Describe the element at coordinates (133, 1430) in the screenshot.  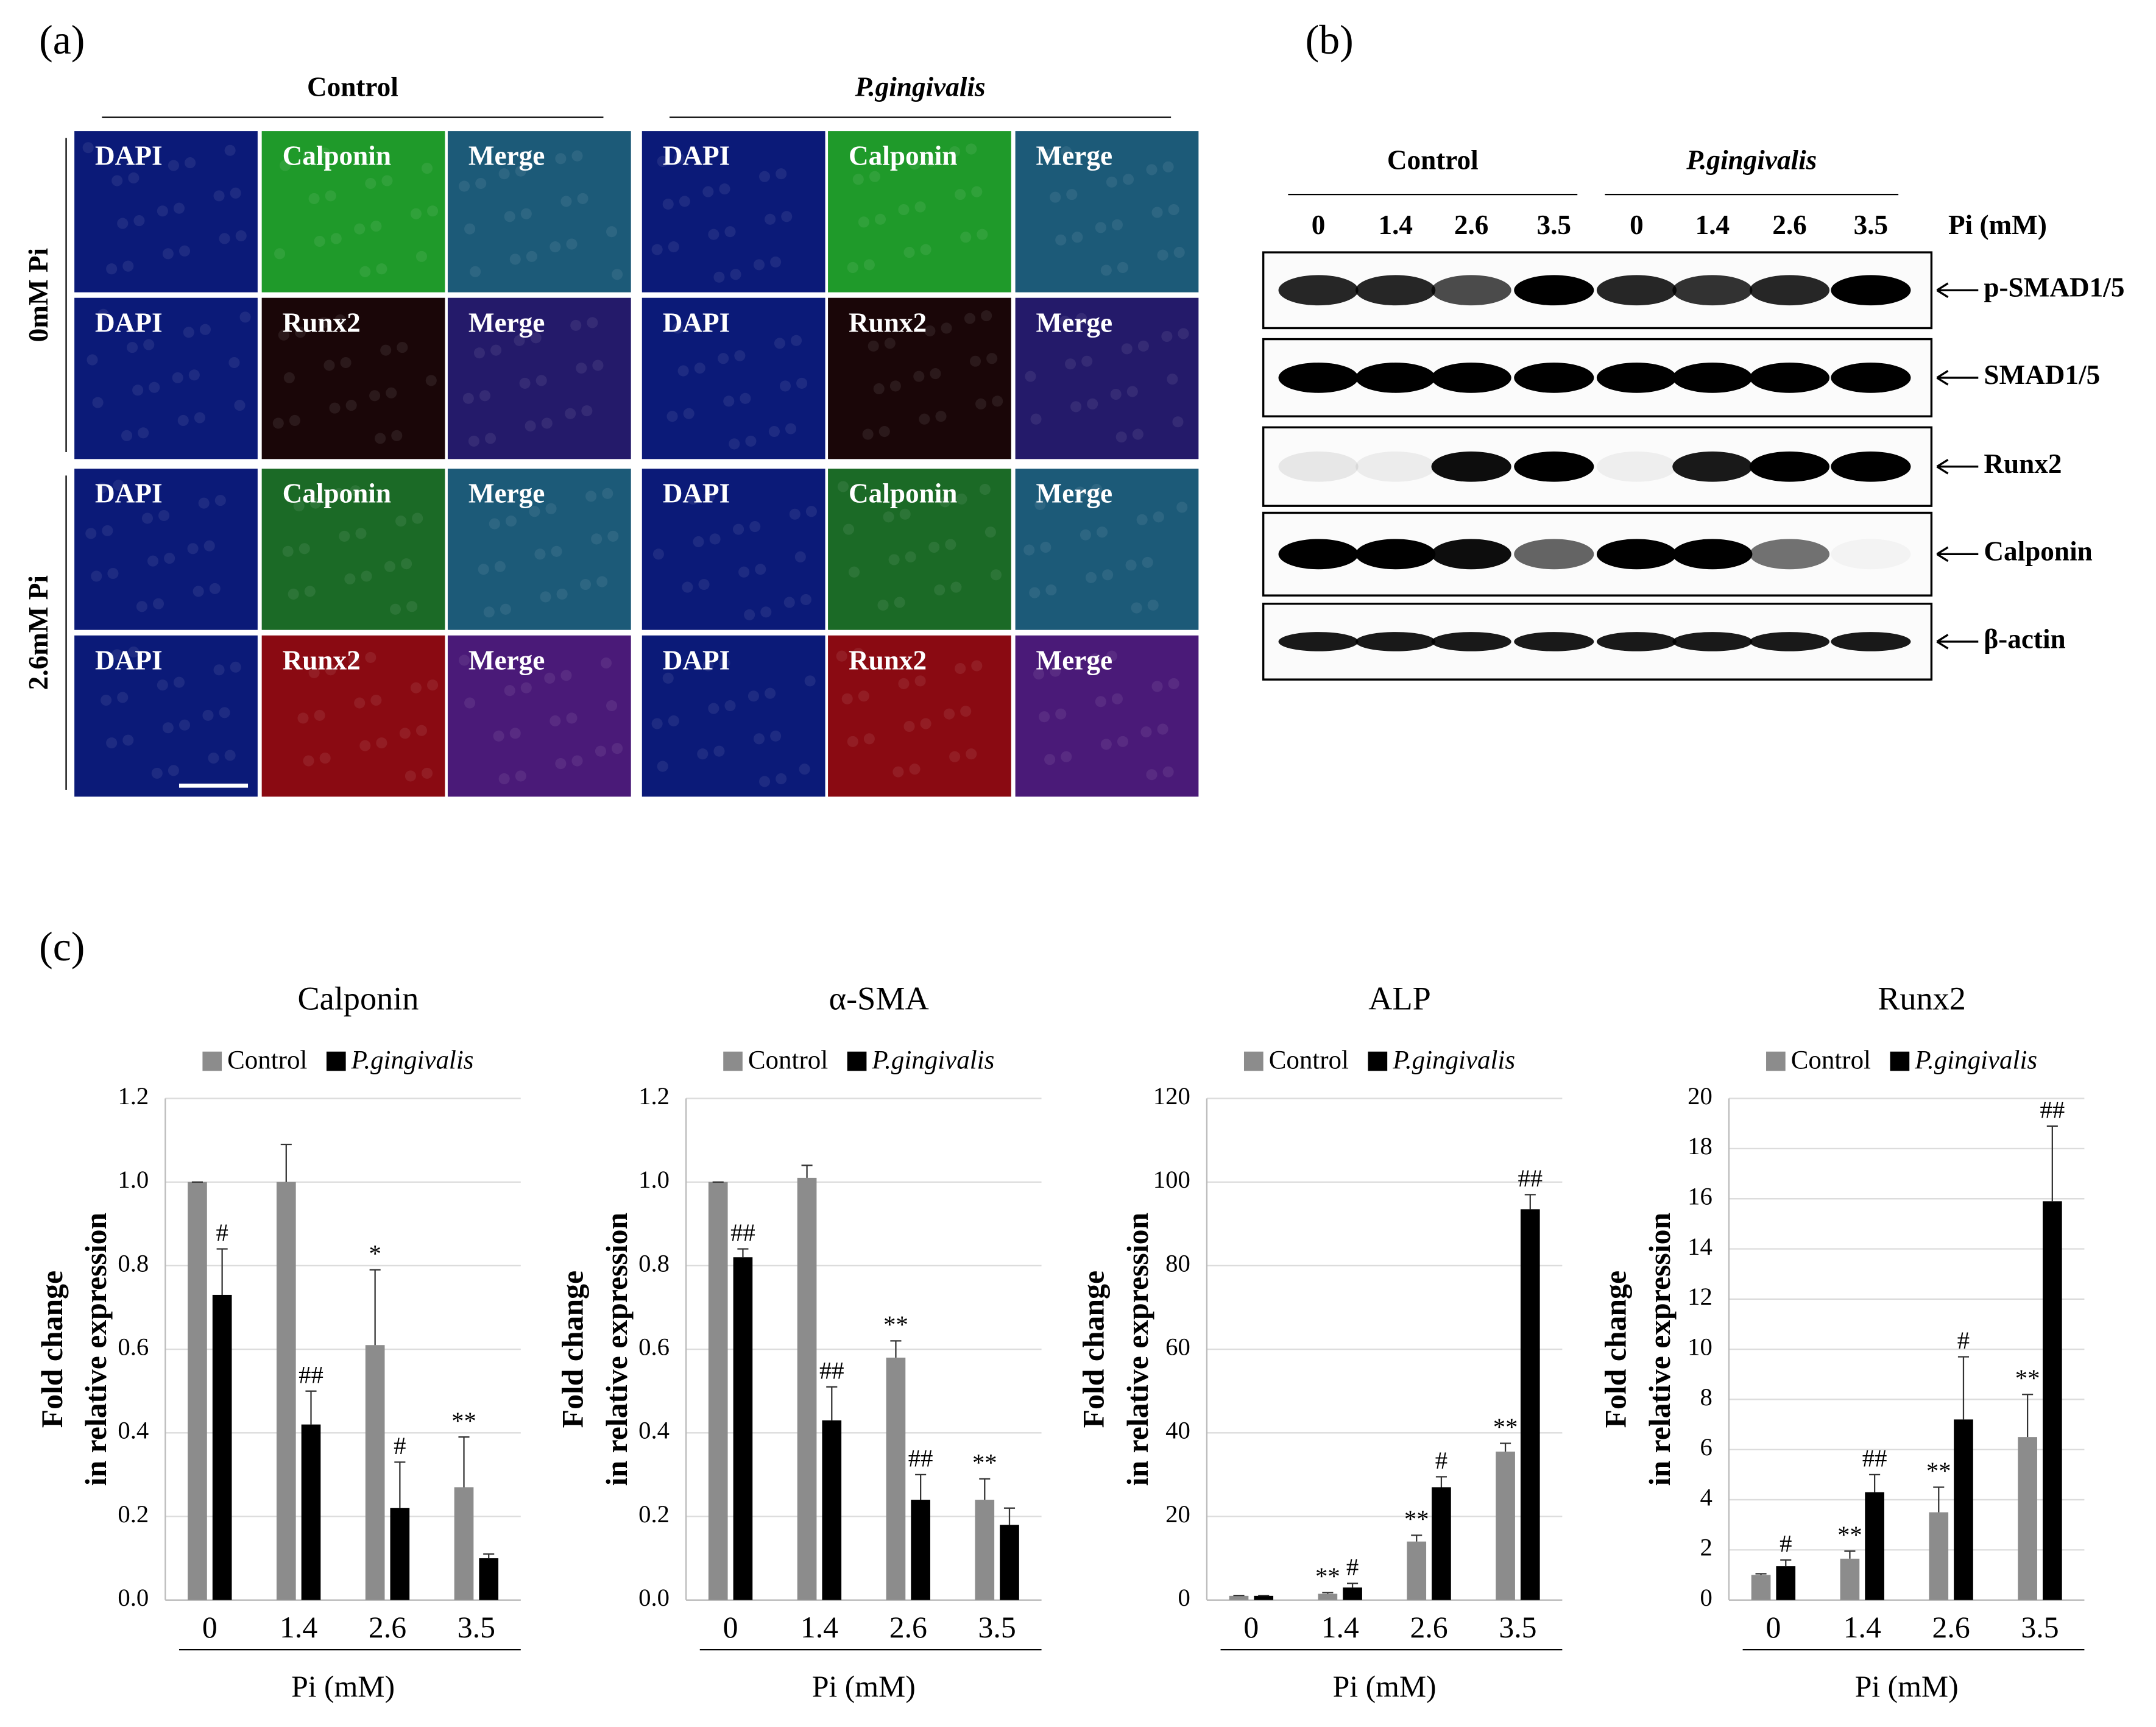
I see `y-tick-label: 0.4` at that location.